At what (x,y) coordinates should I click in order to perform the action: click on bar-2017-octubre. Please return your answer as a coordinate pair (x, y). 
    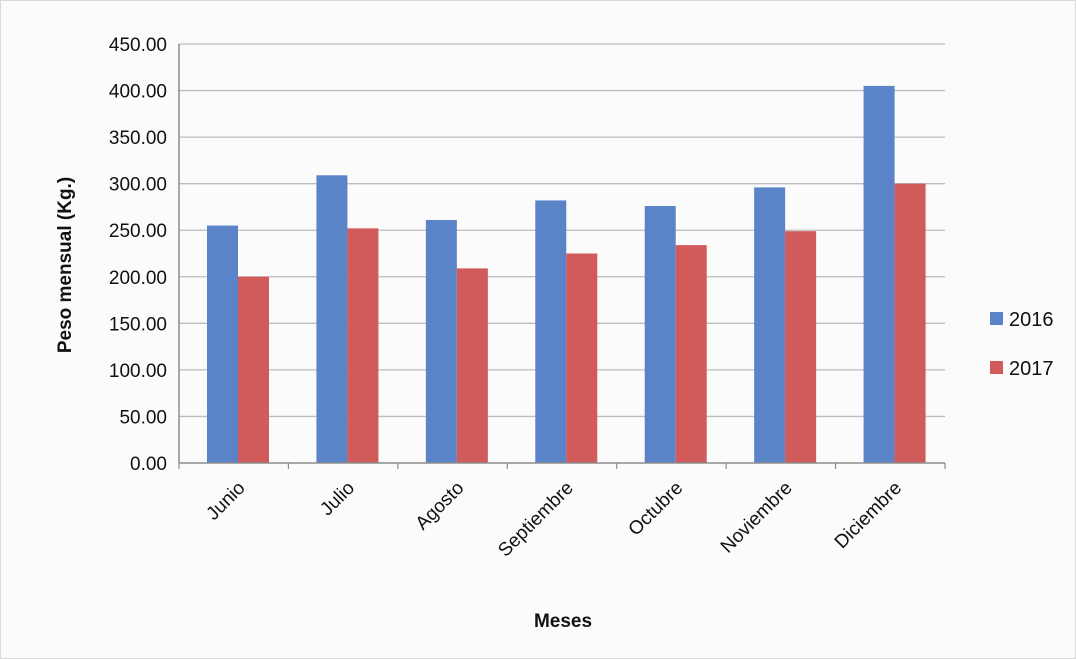
    Looking at the image, I should click on (691, 354).